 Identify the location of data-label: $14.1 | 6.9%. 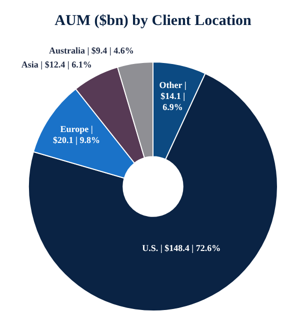
(173, 101).